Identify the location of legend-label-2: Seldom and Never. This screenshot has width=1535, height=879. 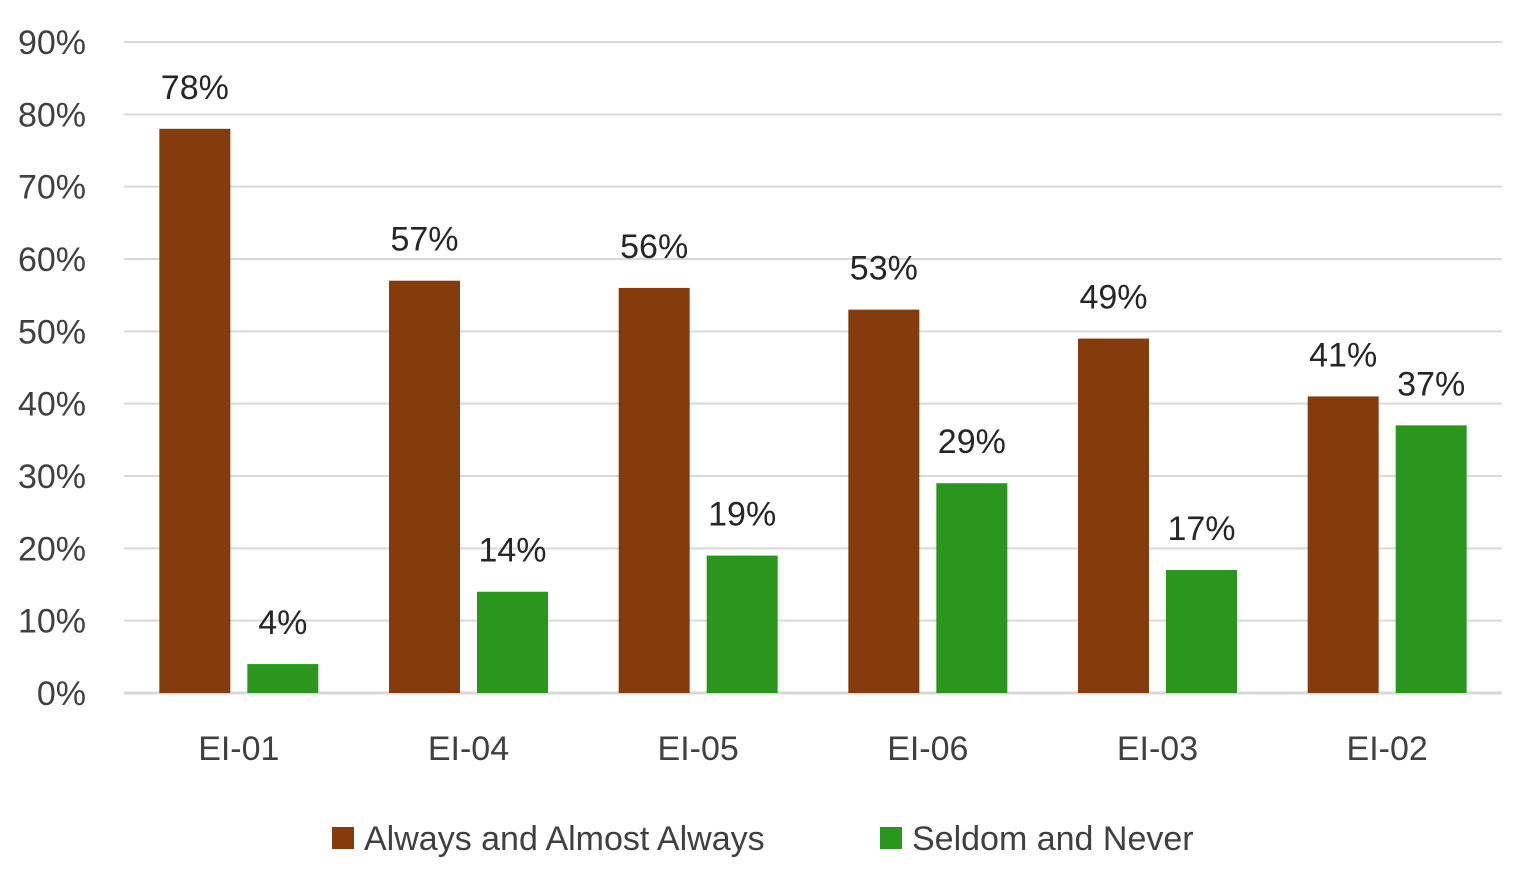
(1053, 839).